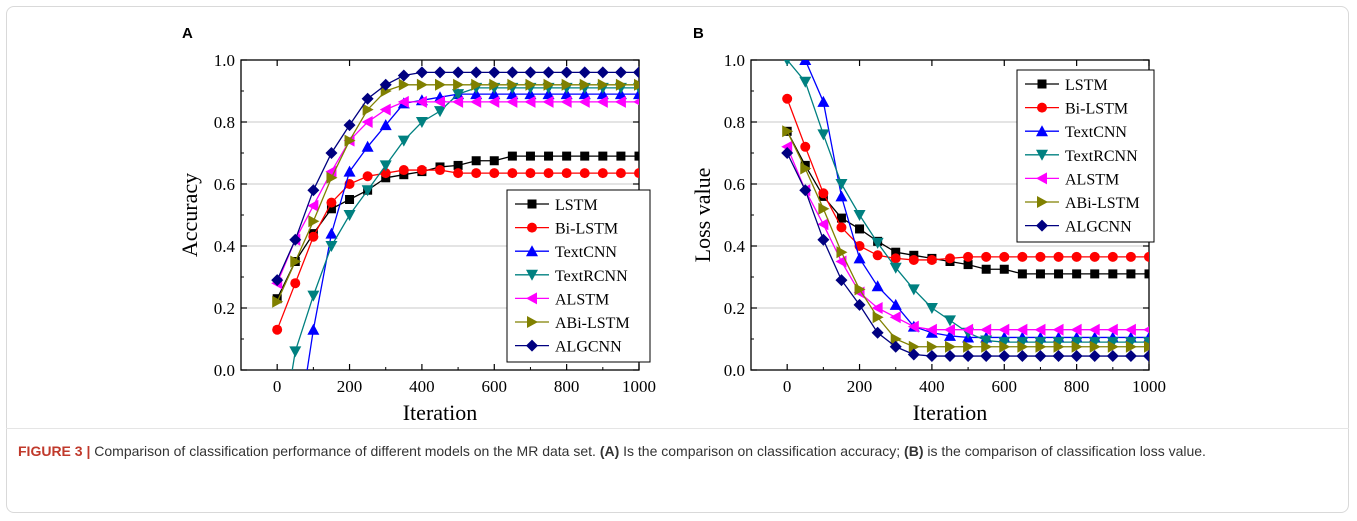 The height and width of the screenshot is (521, 1357). Describe the element at coordinates (532, 322) in the screenshot. I see `legend-marker-abi-lstm` at that location.